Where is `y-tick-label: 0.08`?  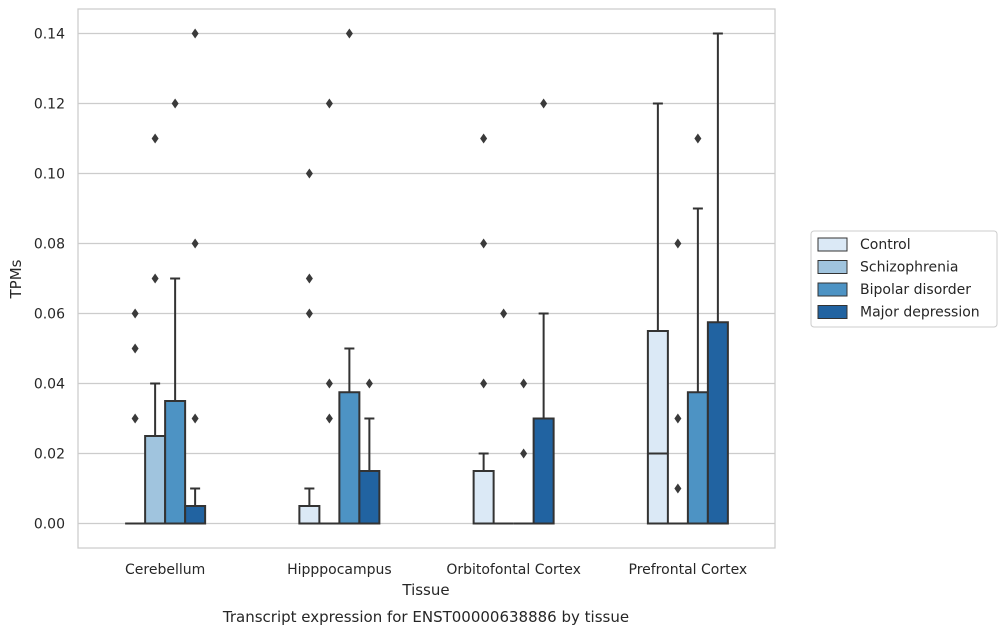 y-tick-label: 0.08 is located at coordinates (49, 245).